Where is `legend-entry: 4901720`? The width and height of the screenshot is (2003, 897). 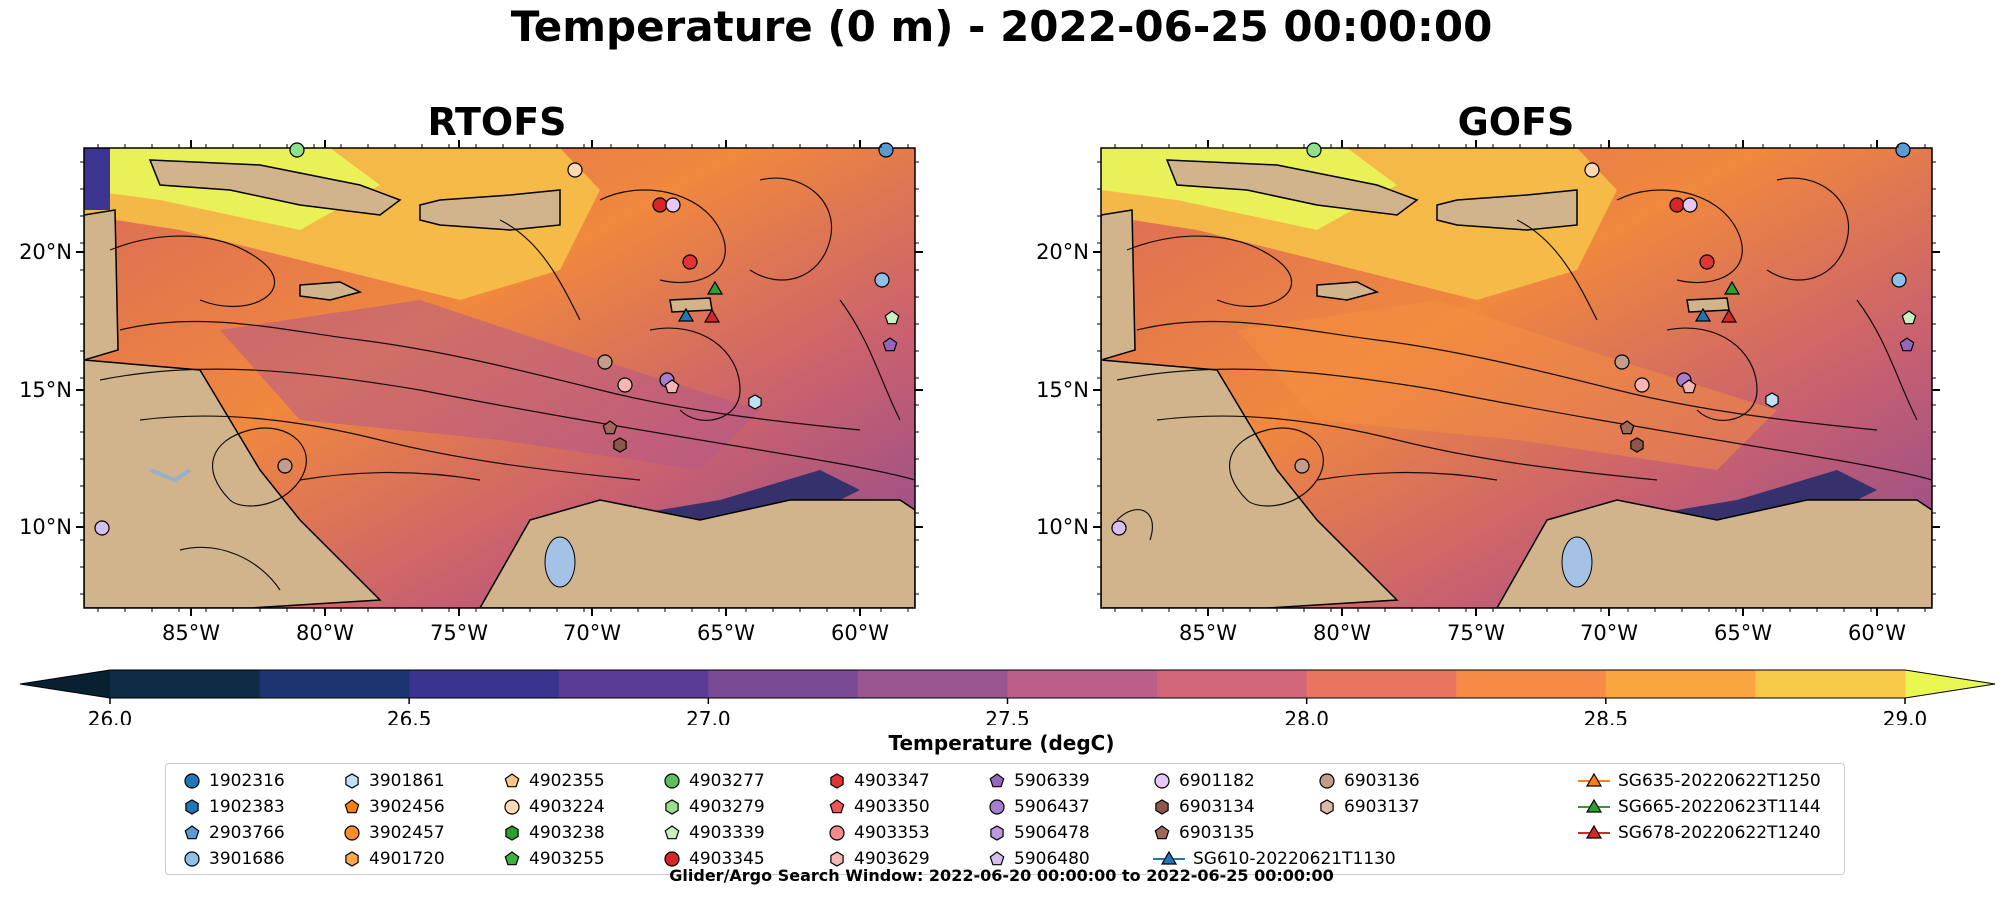 legend-entry: 4901720 is located at coordinates (393, 859).